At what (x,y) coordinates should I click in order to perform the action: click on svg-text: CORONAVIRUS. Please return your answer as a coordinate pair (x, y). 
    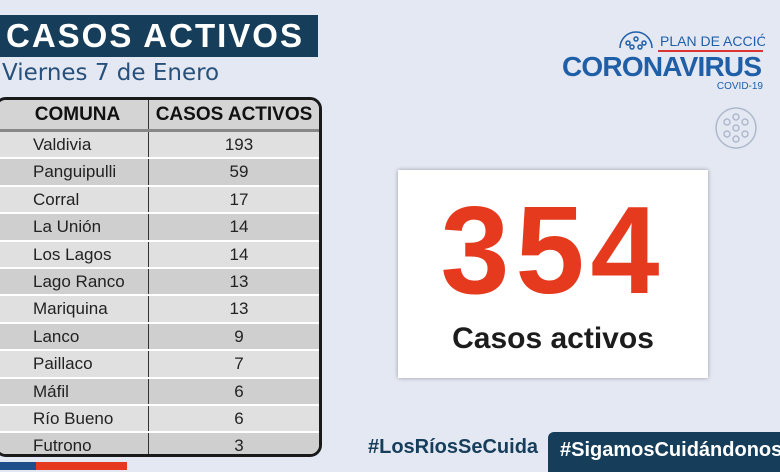
    Looking at the image, I should click on (662, 66).